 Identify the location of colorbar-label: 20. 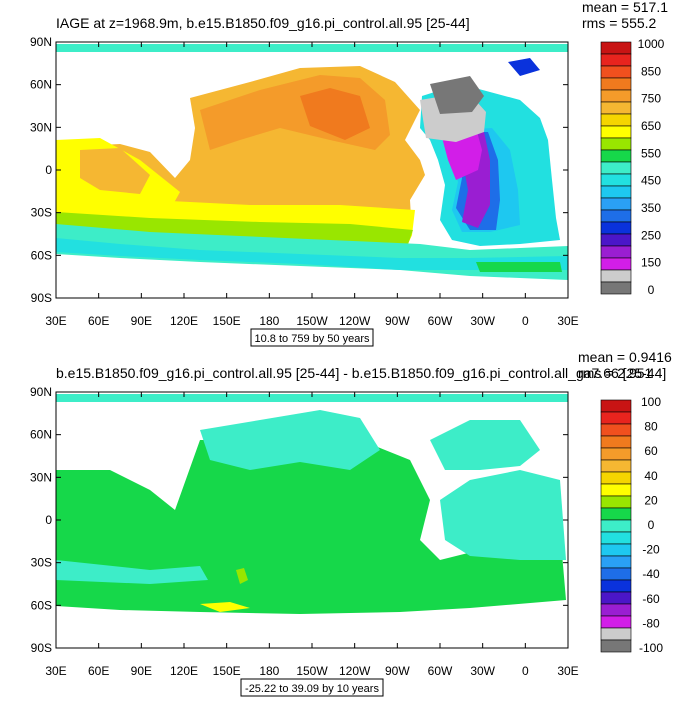
(651, 500).